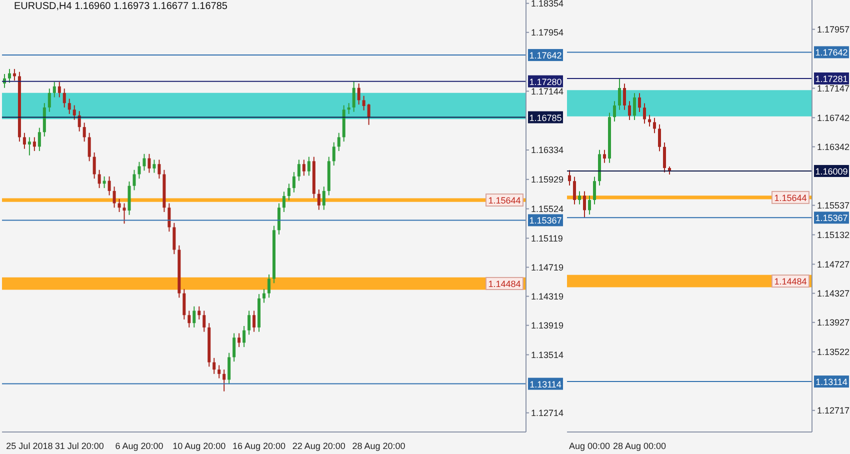 This screenshot has height=454, width=850. I want to click on x-tick-label: 28 Aug 20:00, so click(379, 446).